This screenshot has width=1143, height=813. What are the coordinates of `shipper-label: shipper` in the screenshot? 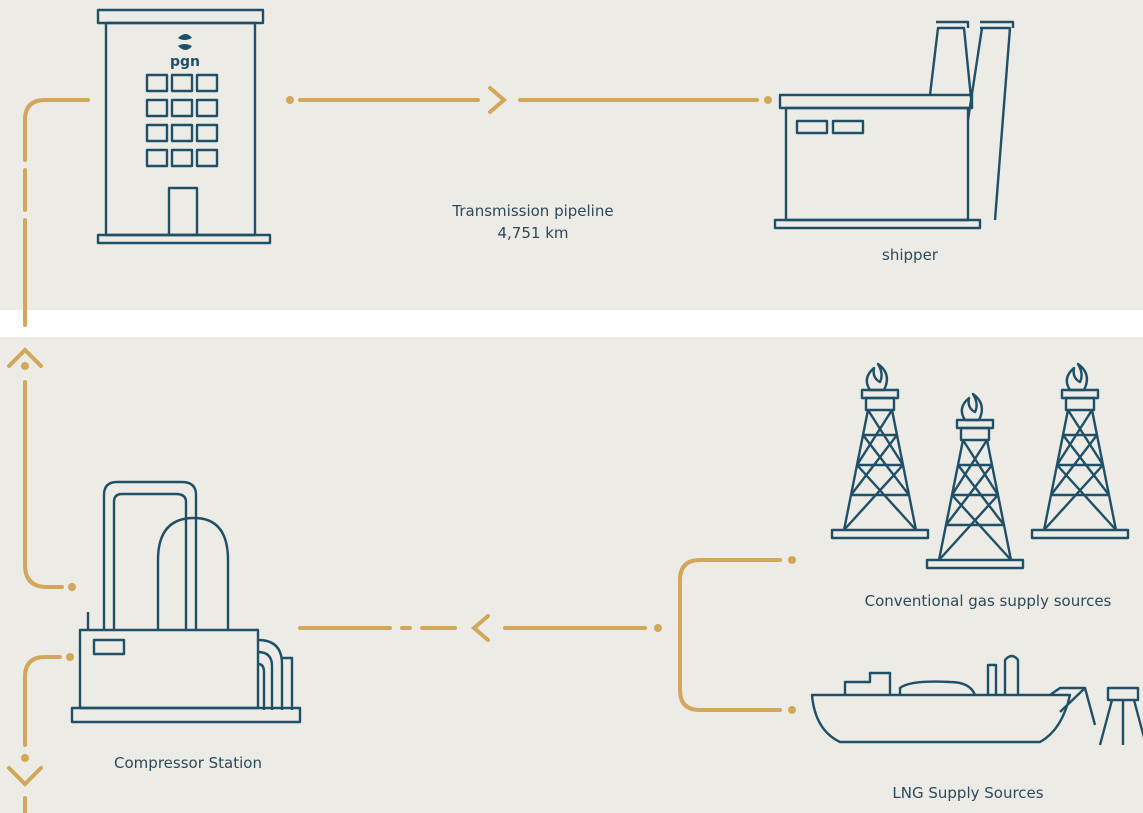 It's located at (910, 255).